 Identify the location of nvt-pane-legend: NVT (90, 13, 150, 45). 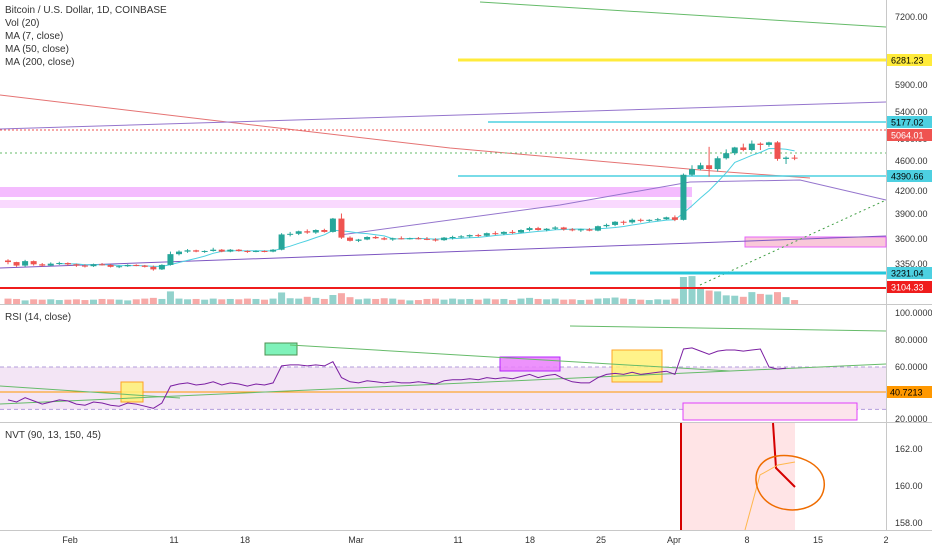
(53, 435).